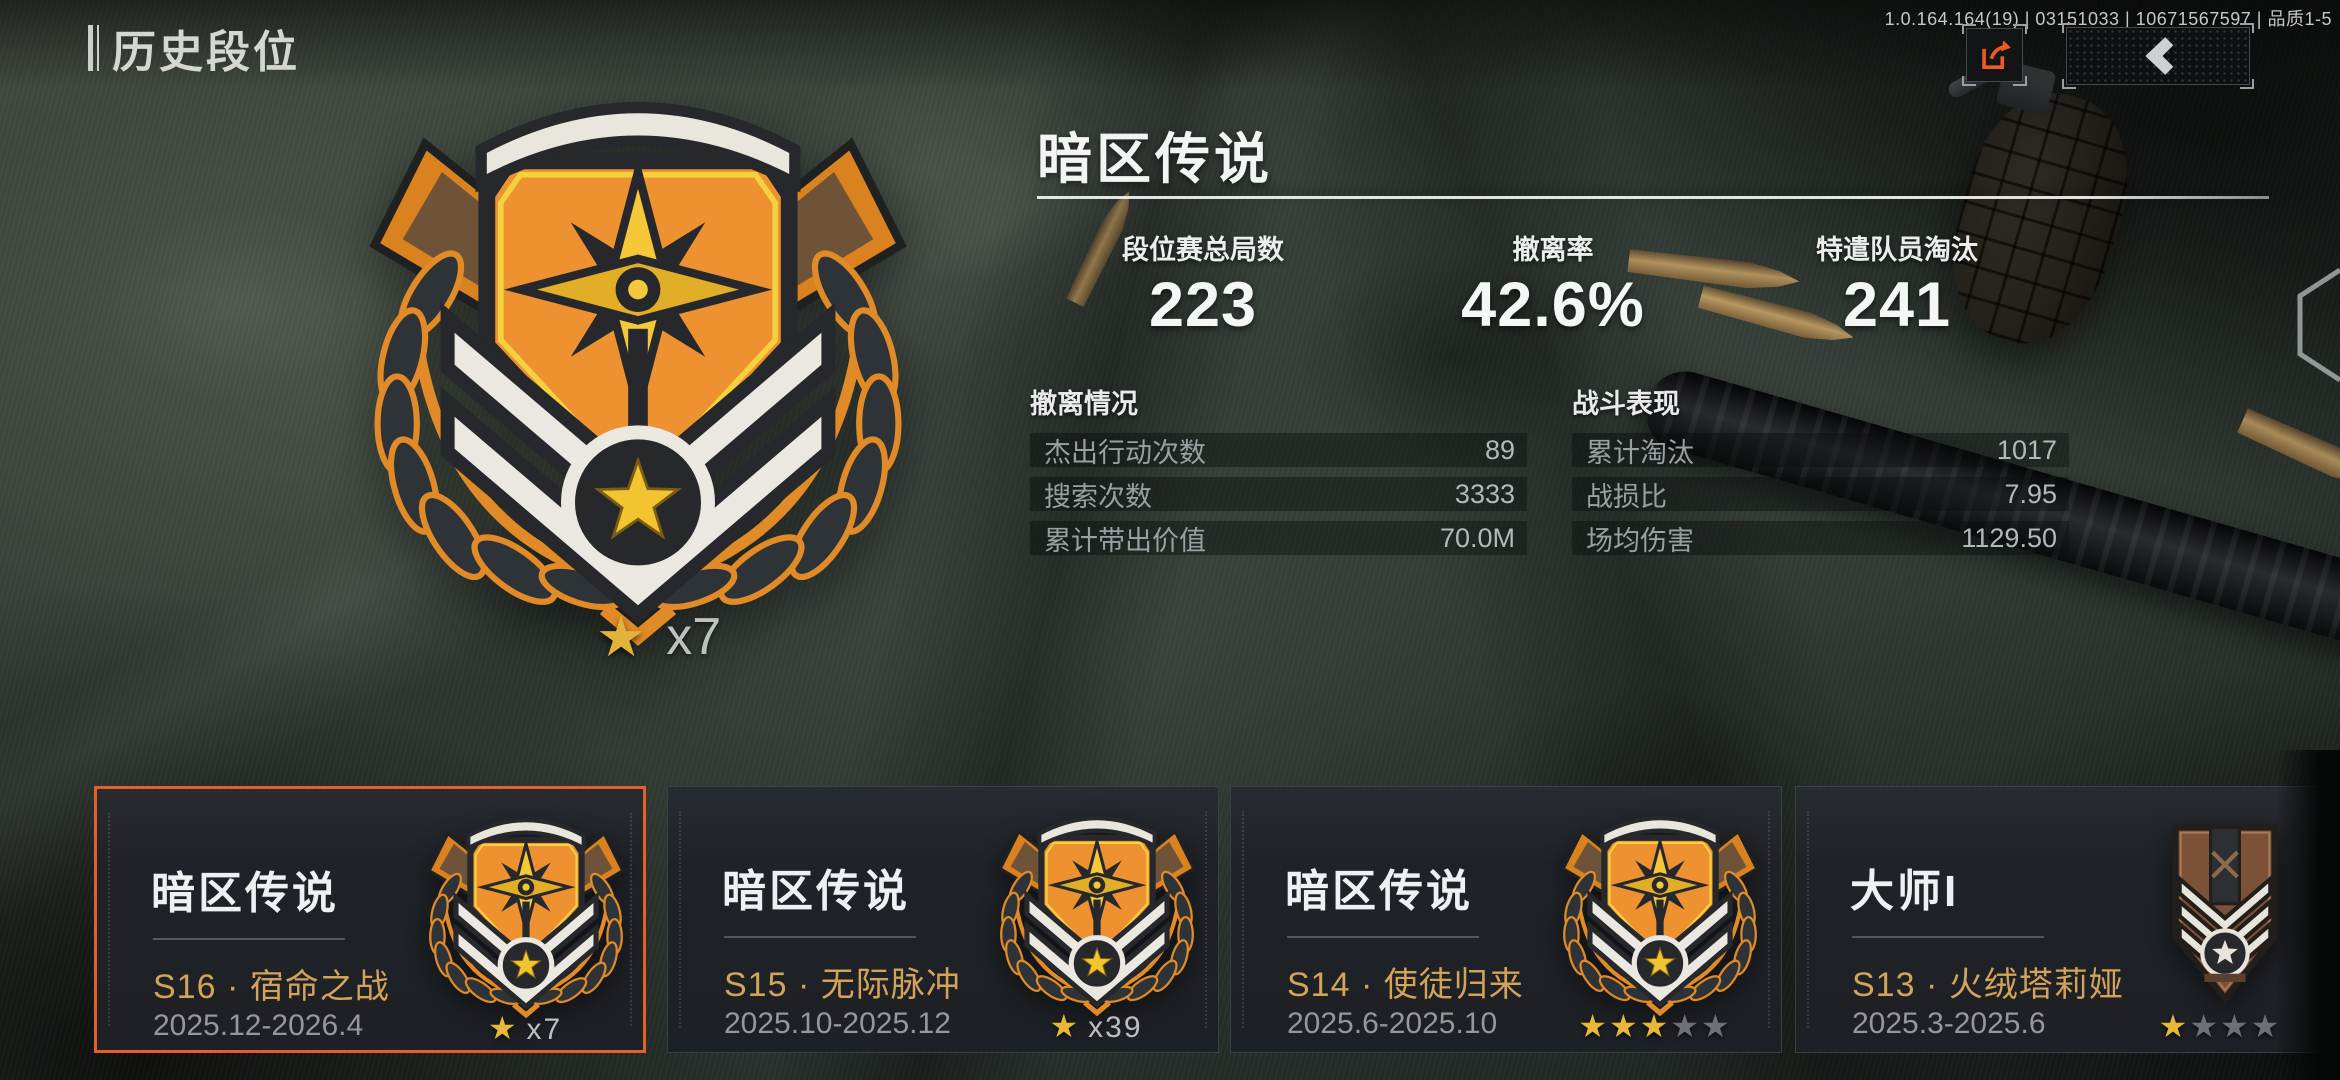 This screenshot has width=2340, height=1080. What do you see at coordinates (1653, 197) in the screenshot?
I see `title-underline` at bounding box center [1653, 197].